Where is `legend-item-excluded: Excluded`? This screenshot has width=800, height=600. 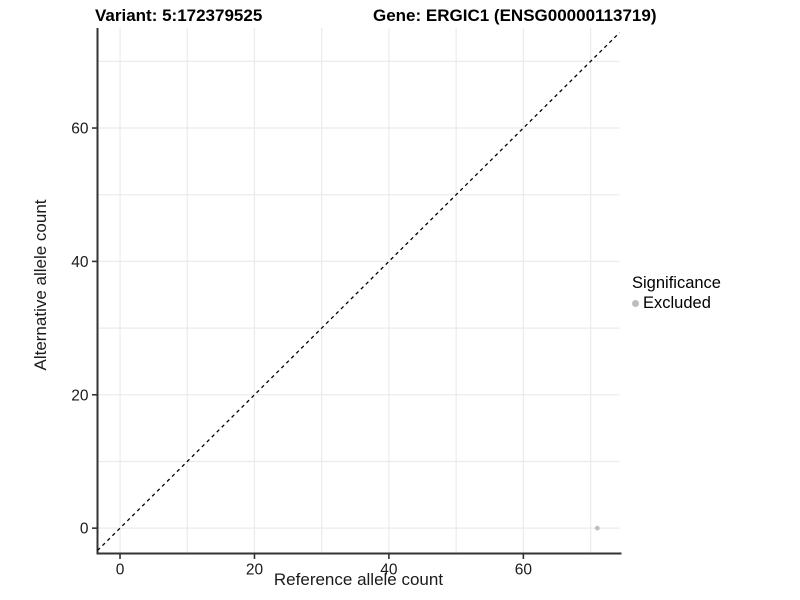
legend-item-excluded: Excluded is located at coordinates (676, 303).